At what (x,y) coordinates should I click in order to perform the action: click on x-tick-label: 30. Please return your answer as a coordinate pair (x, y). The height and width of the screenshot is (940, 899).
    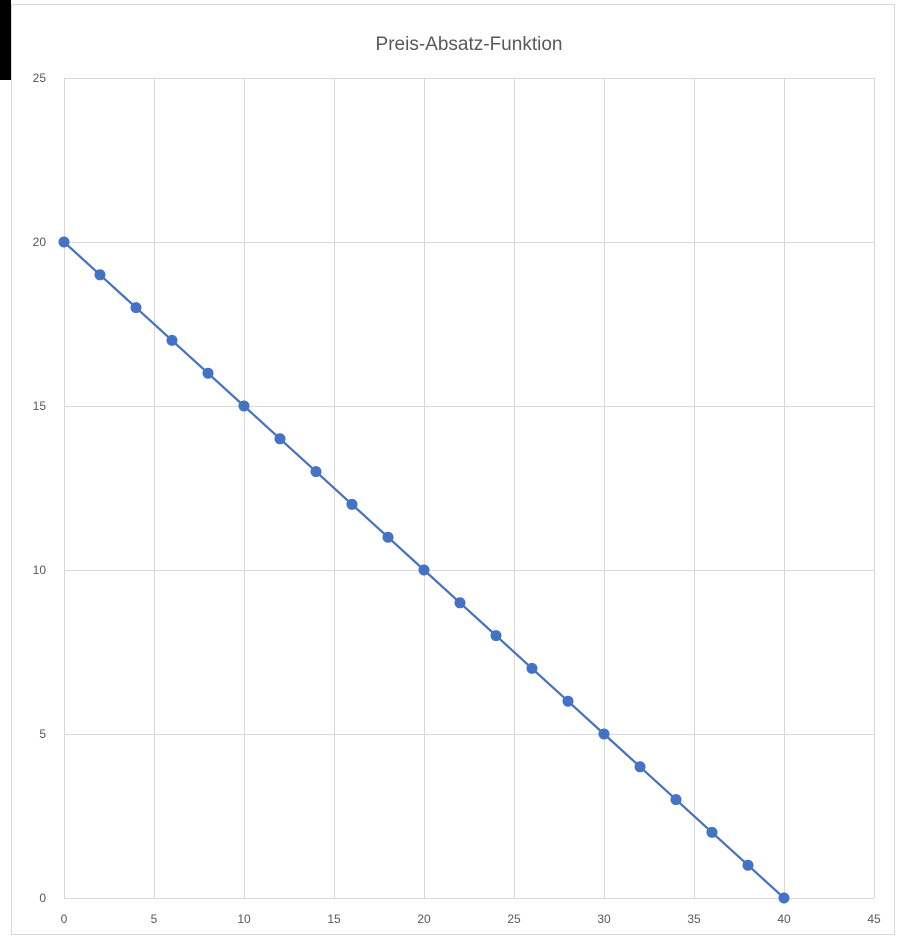
    Looking at the image, I should click on (604, 919).